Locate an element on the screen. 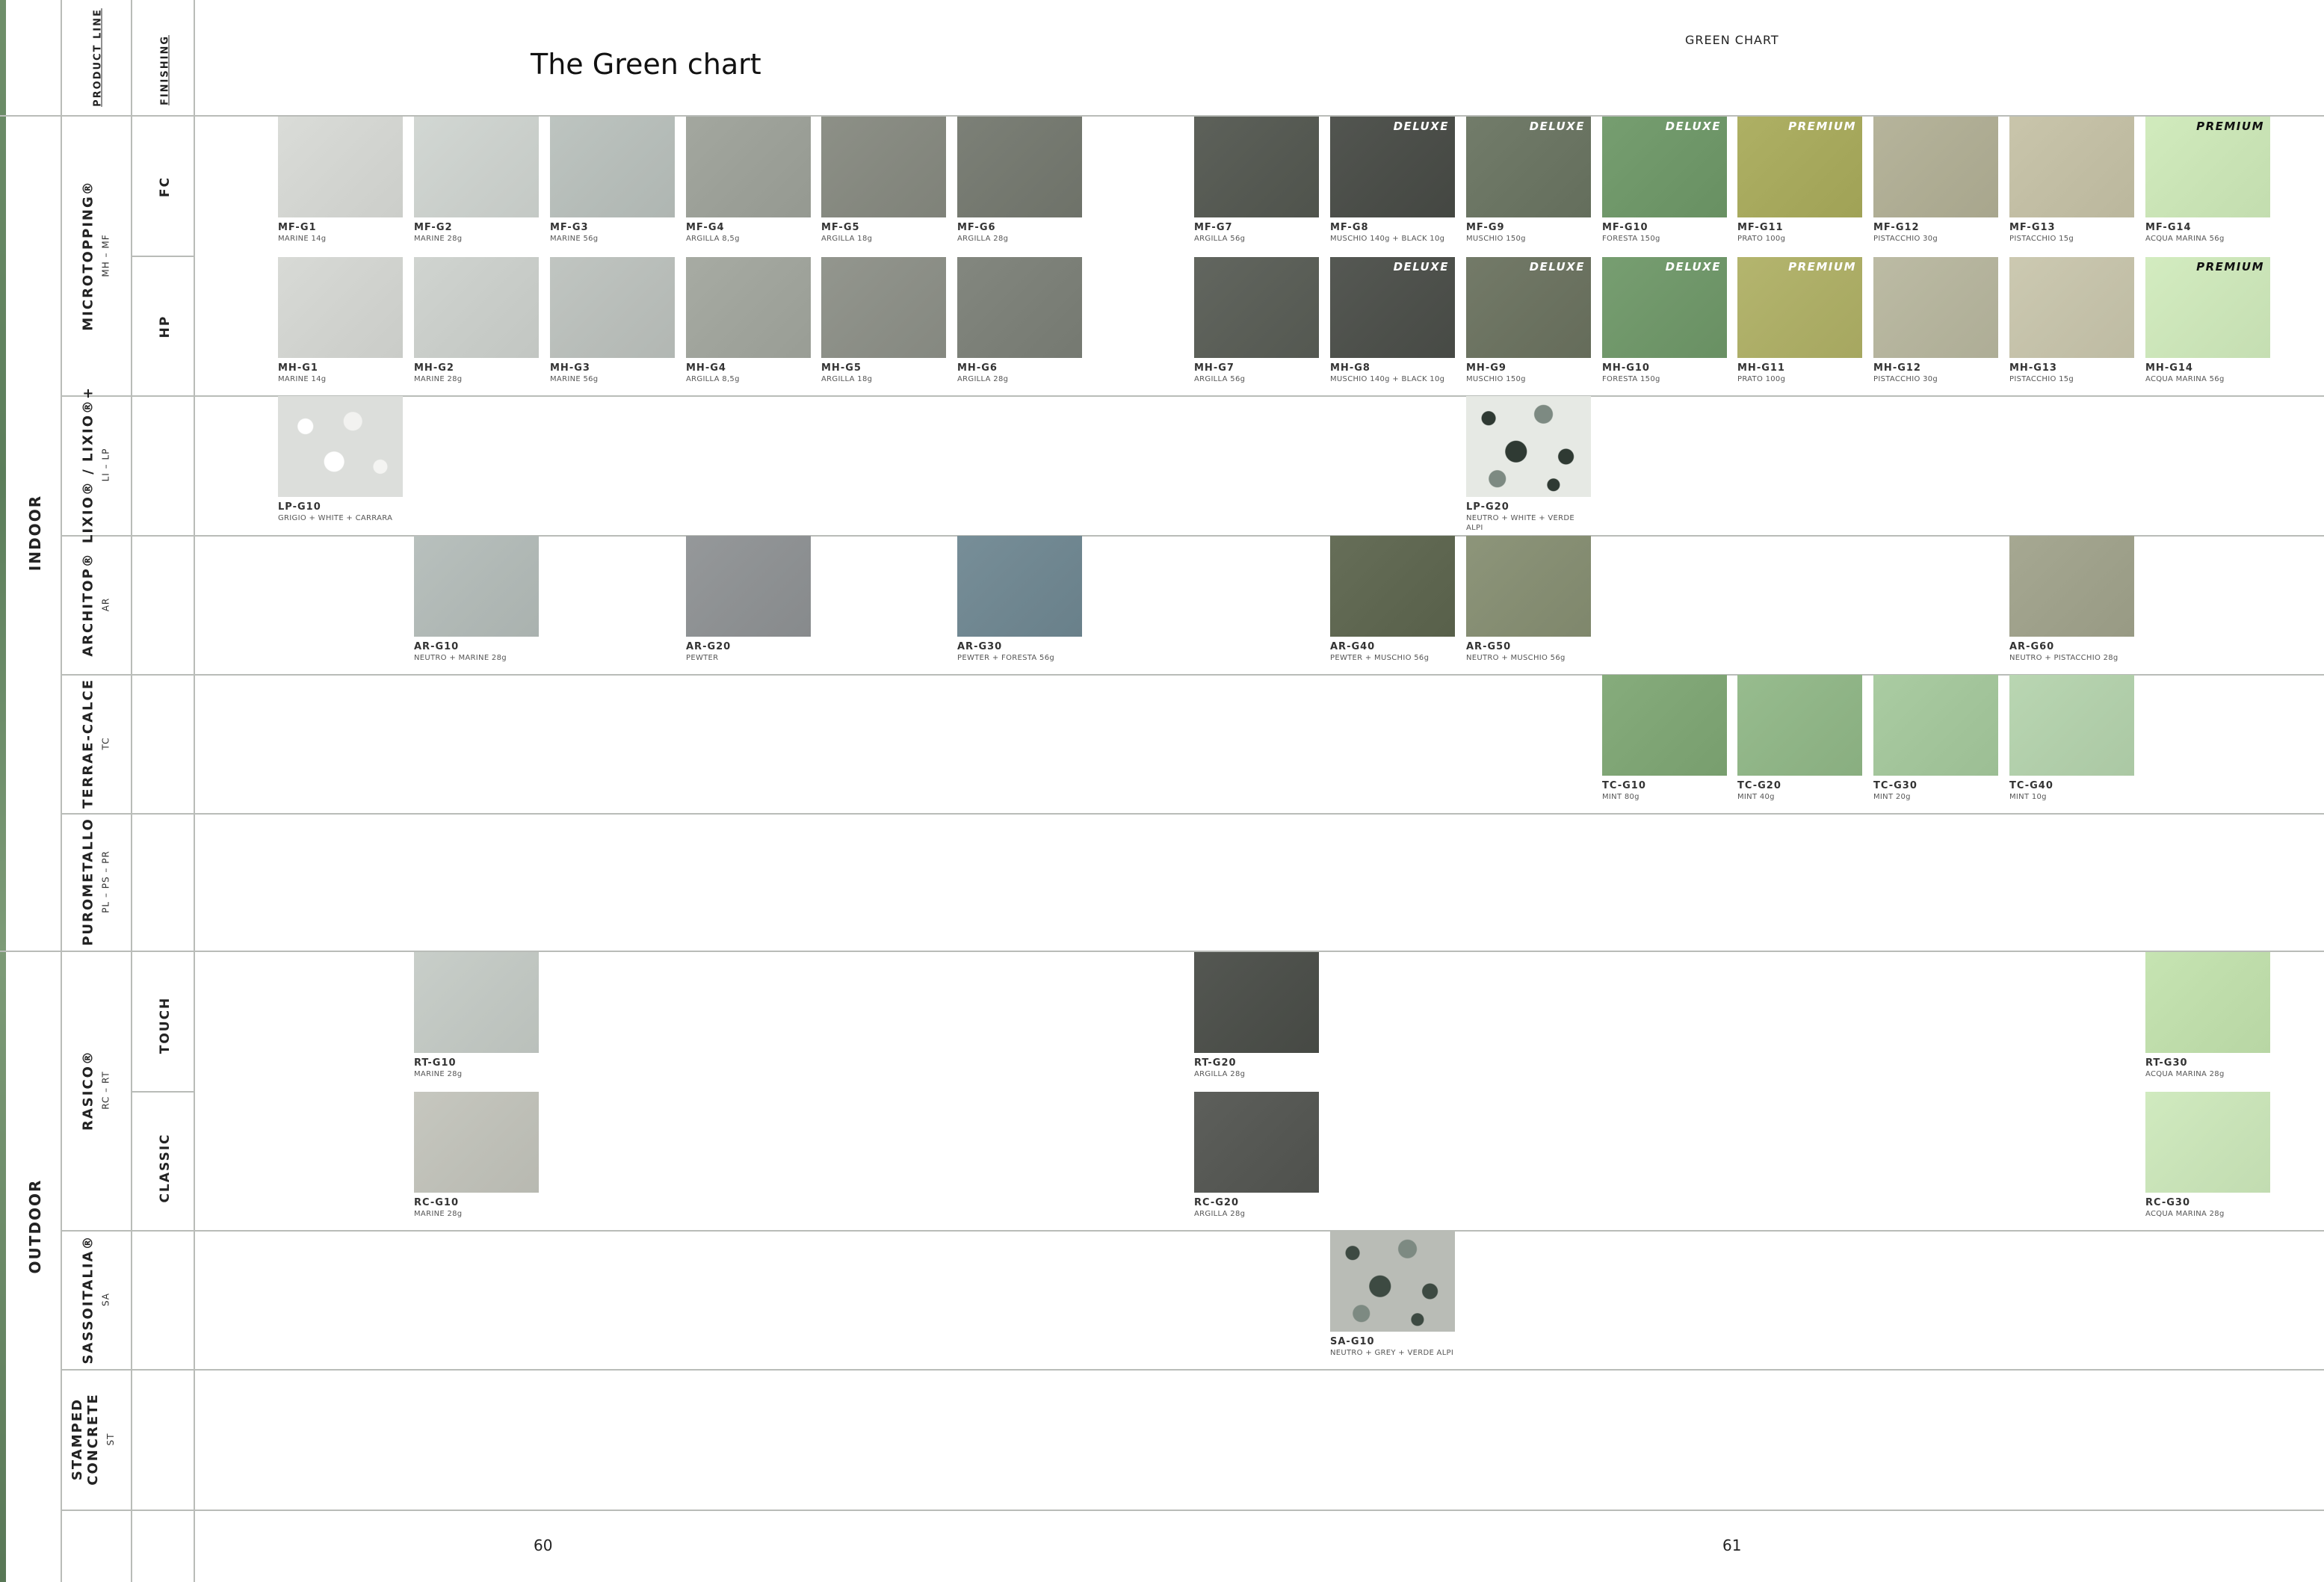 Image resolution: width=2324 pixels, height=1582 pixels. swatch-mh-g13: MH-G13 PISTACCHIO 15g is located at coordinates (2071, 320).